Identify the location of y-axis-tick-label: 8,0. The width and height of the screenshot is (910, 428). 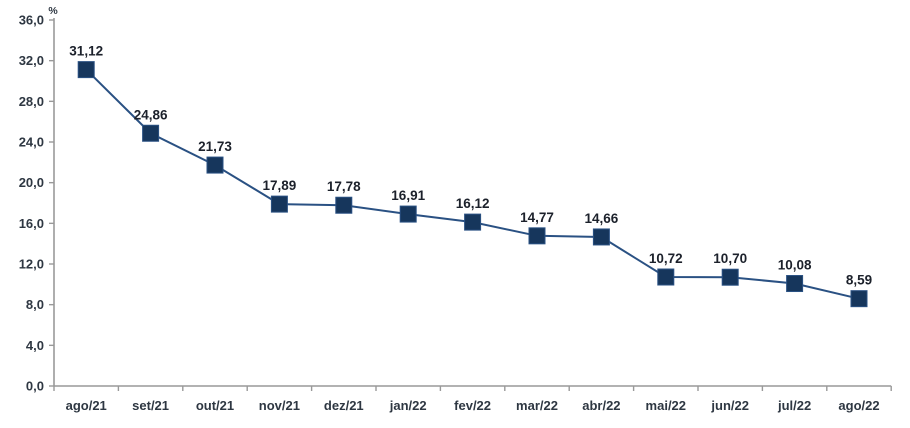
(35, 304).